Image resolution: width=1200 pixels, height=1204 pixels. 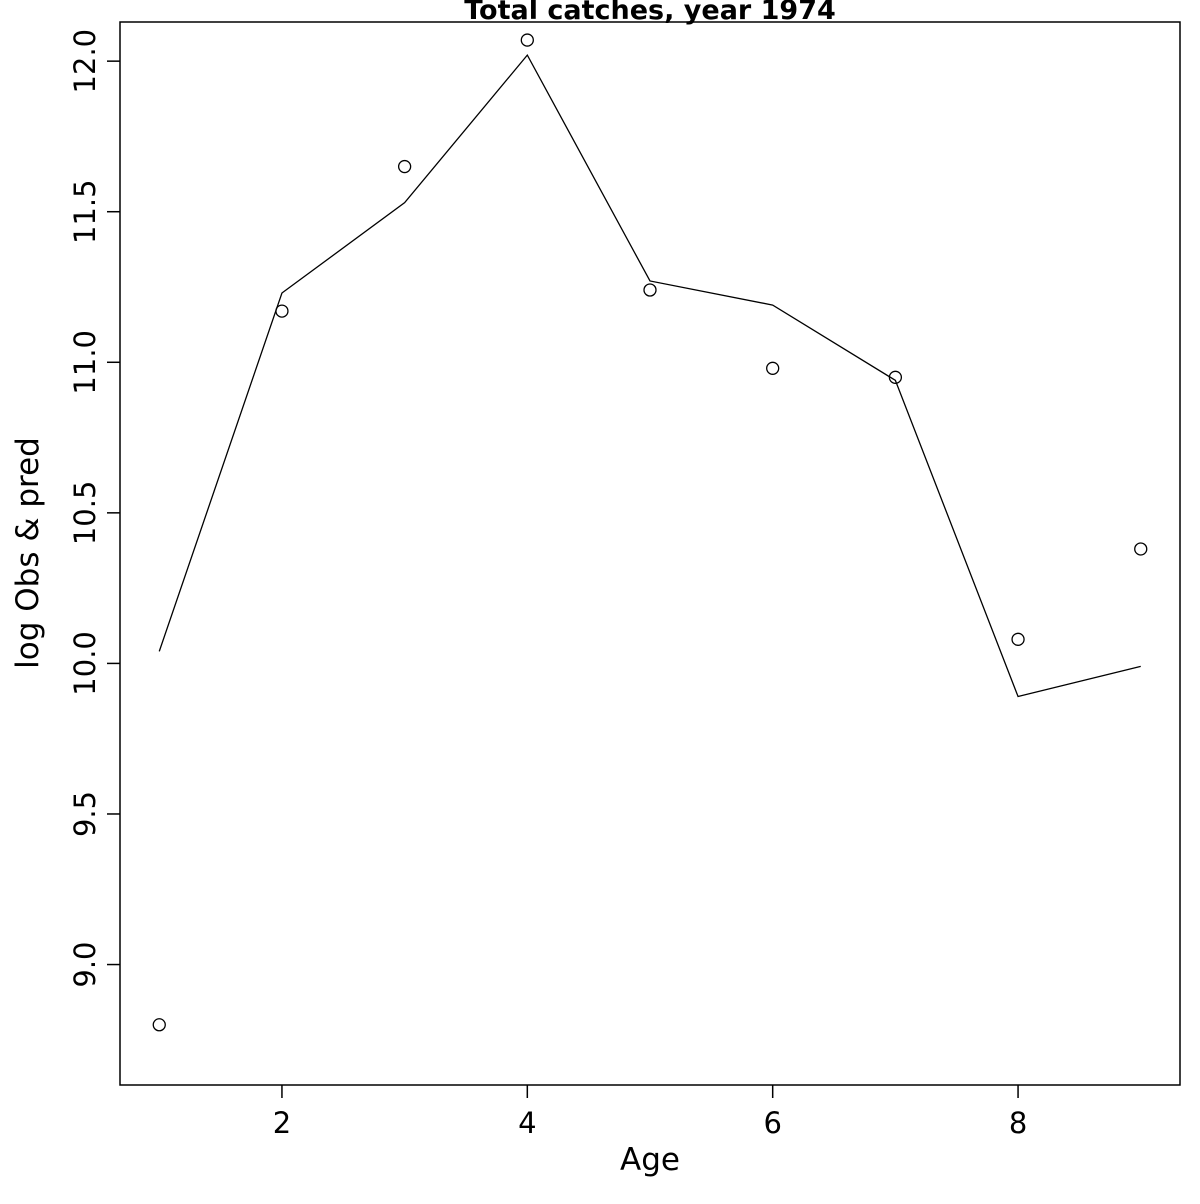 I want to click on y-axis: 9.0 9.5 10.0 10.5 11.0 11.5 12.0, so click(x=94, y=508).